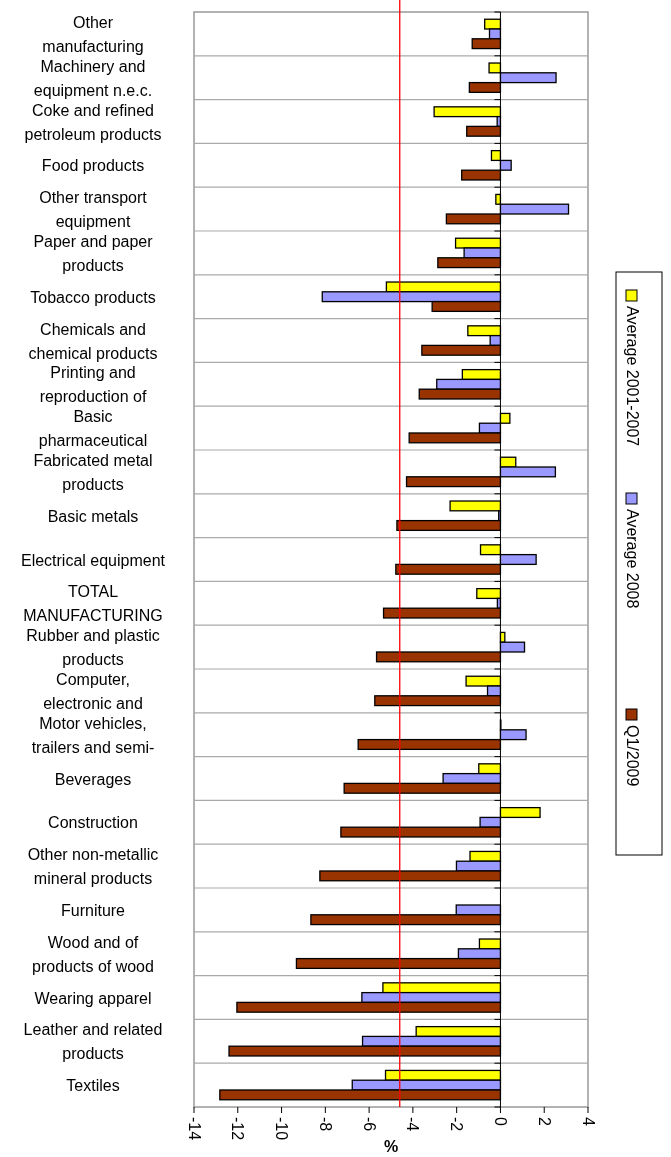 The height and width of the screenshot is (1157, 671). Describe the element at coordinates (588, 1121) in the screenshot. I see `x-tick-label: 4` at that location.